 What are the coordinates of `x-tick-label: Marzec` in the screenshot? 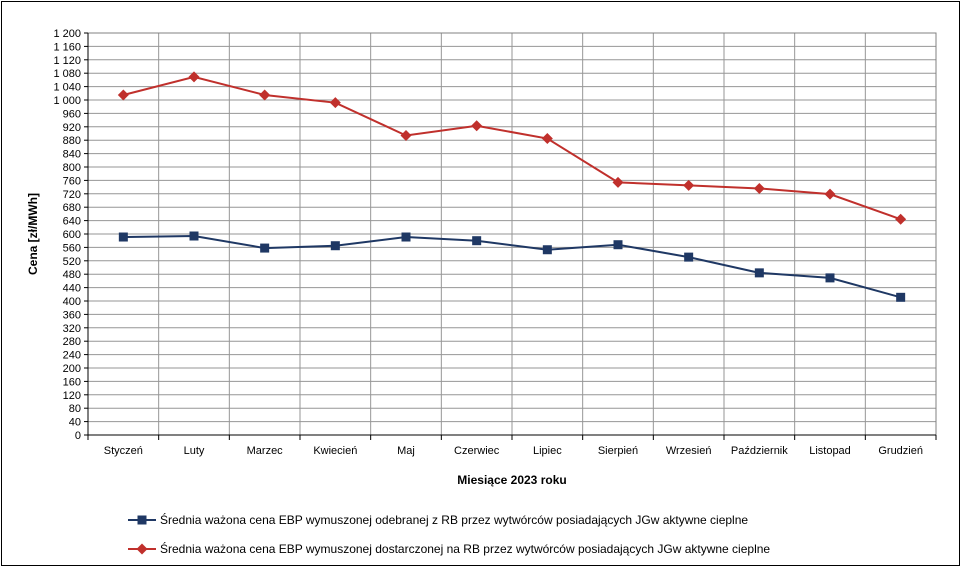 It's located at (265, 451).